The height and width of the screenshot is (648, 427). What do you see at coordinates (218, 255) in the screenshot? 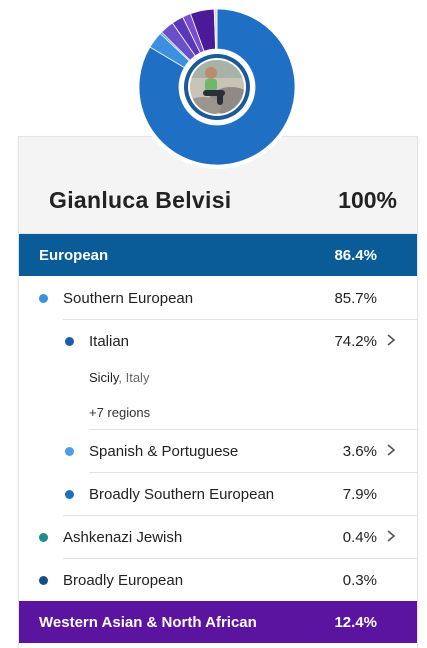
I see `european-band: European 86.4%` at bounding box center [218, 255].